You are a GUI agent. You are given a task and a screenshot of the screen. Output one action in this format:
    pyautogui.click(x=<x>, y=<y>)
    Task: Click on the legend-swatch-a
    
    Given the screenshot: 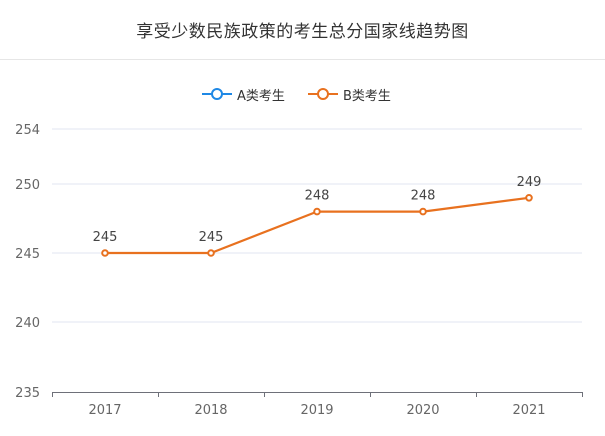 What is the action you would take?
    pyautogui.click(x=217, y=94)
    